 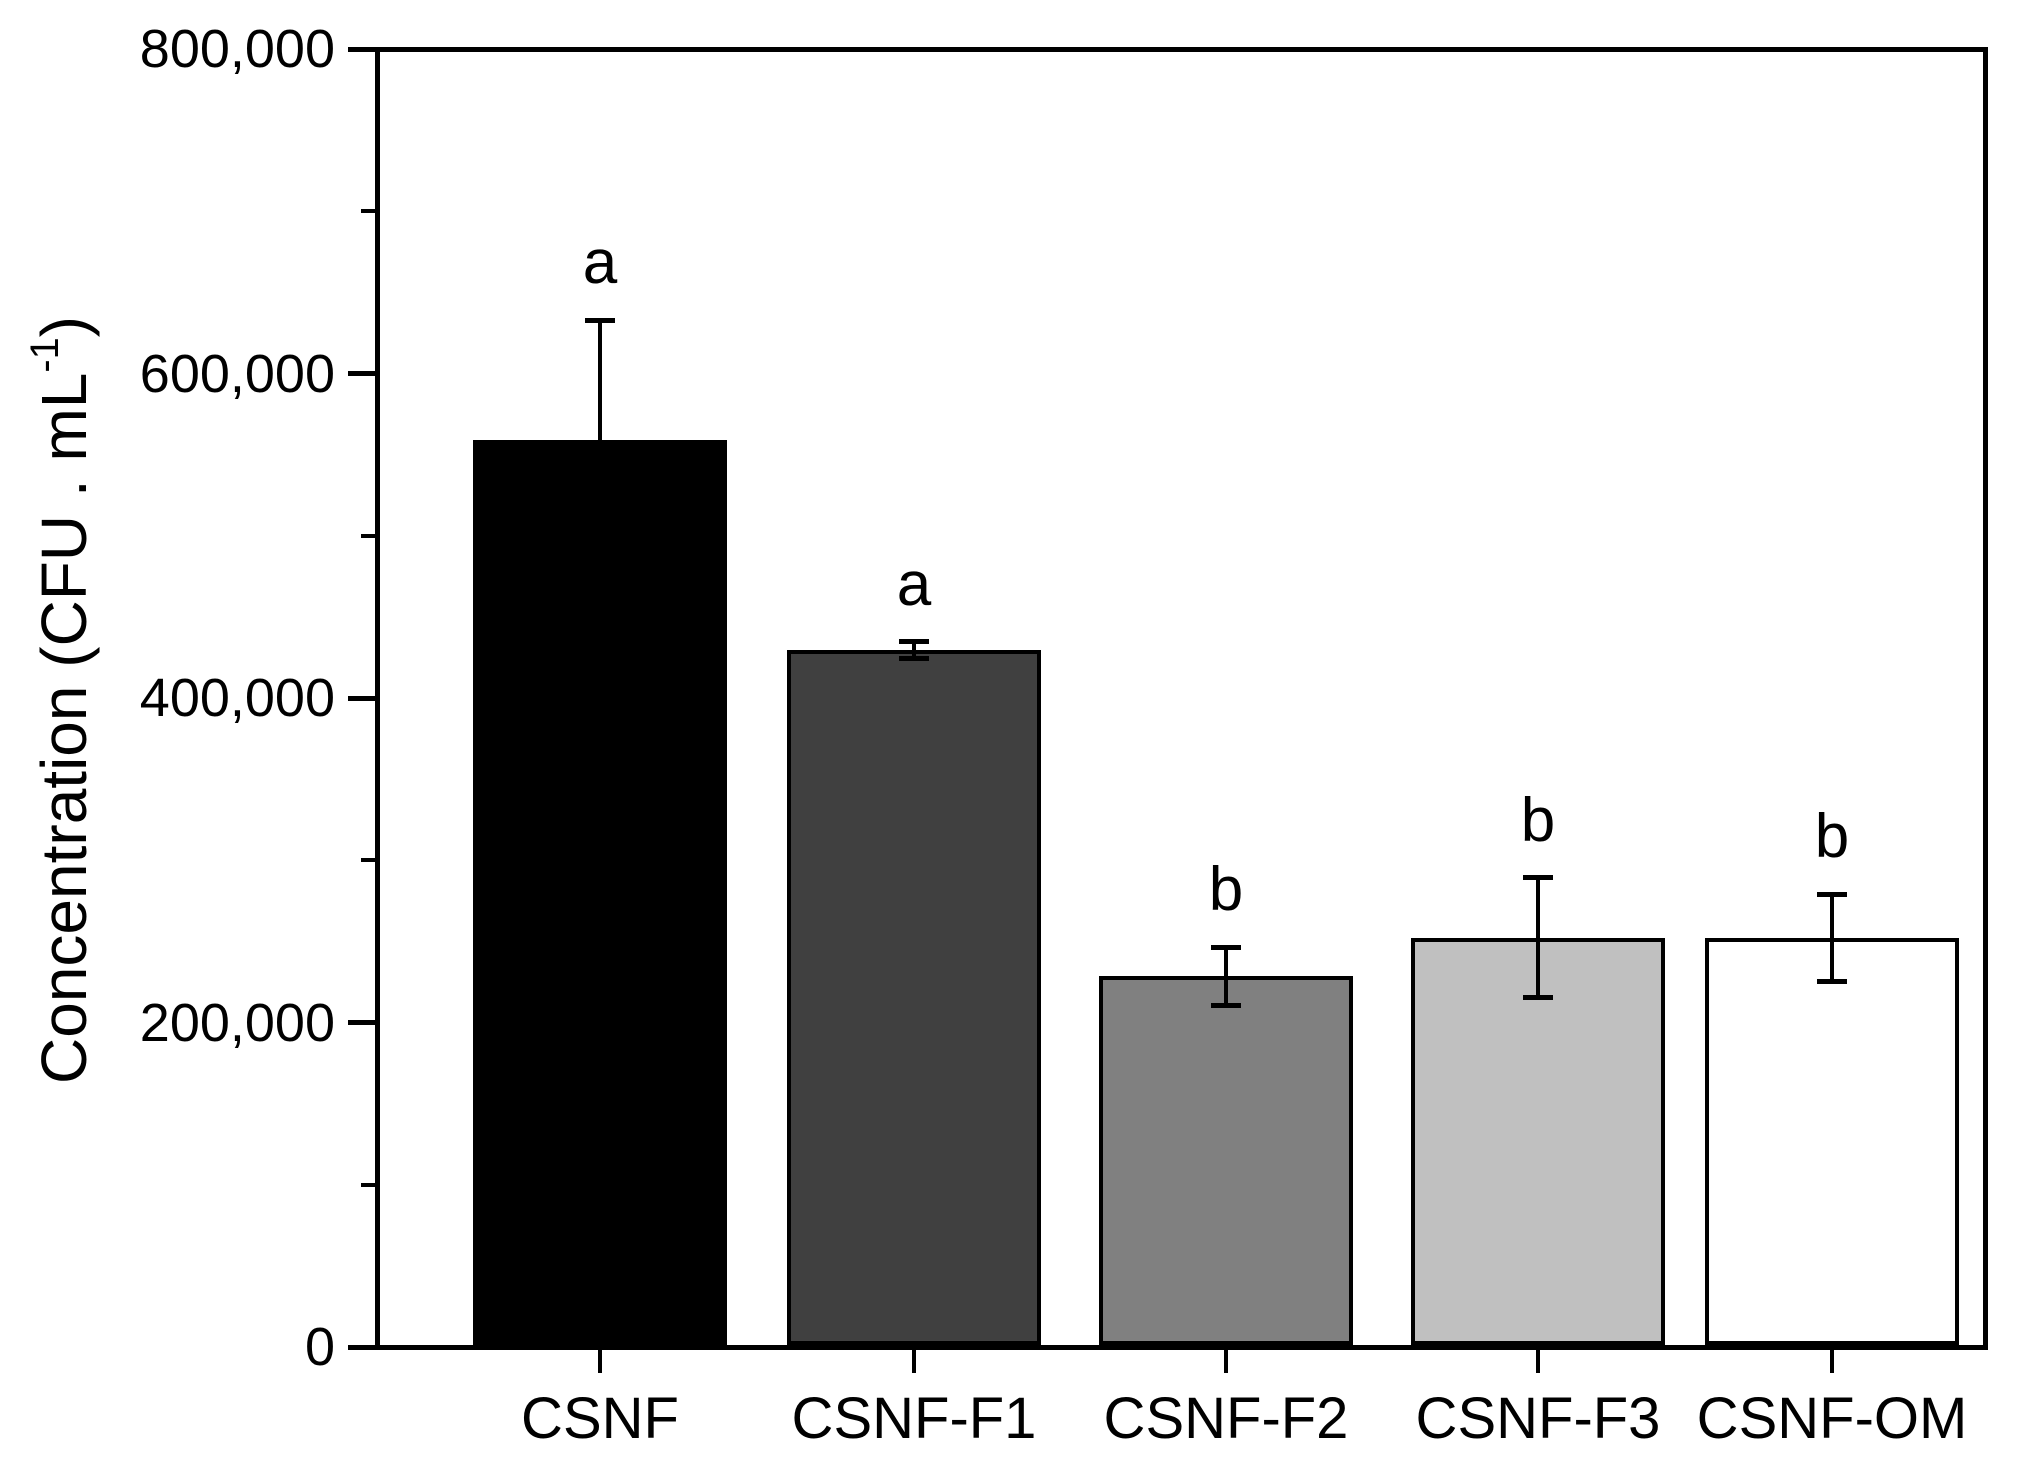 I want to click on y-axis-tick-label: 800,000, so click(x=237, y=49).